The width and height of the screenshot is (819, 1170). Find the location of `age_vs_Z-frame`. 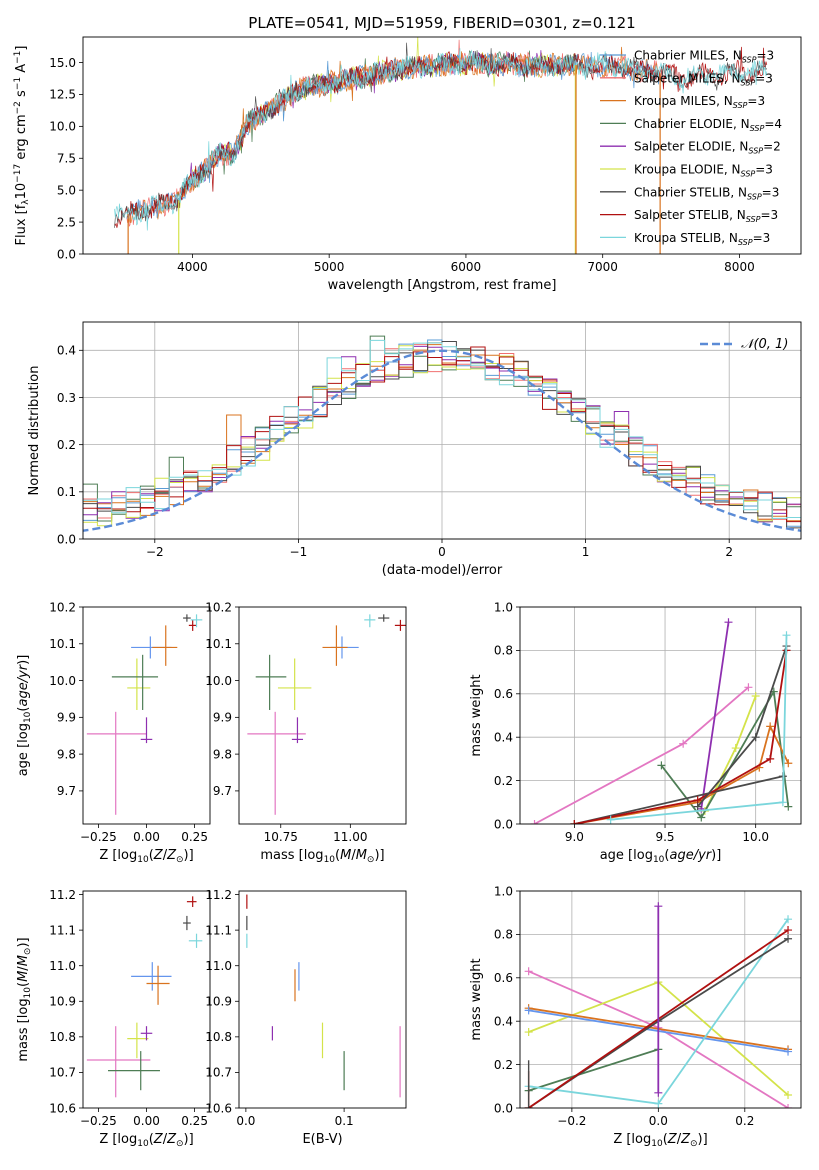

age_vs_Z-frame is located at coordinates (146, 715).